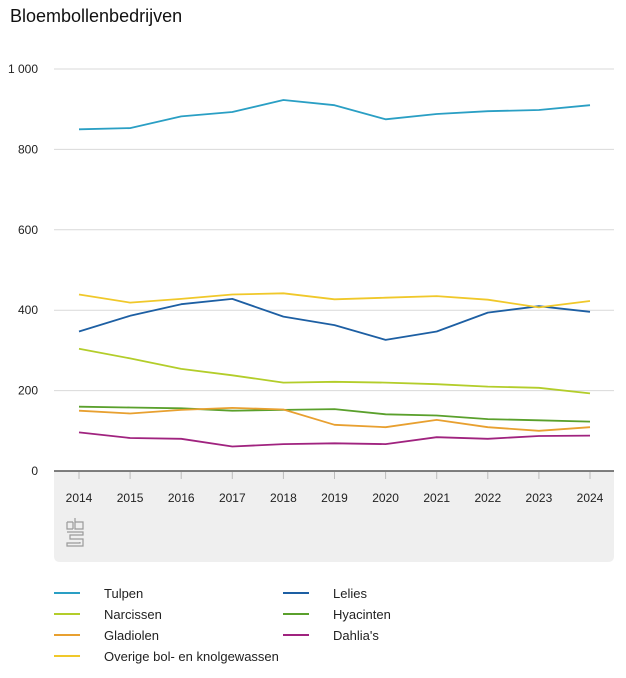 This screenshot has width=626, height=678. Describe the element at coordinates (539, 498) in the screenshot. I see `x-tick-label: 2023` at that location.